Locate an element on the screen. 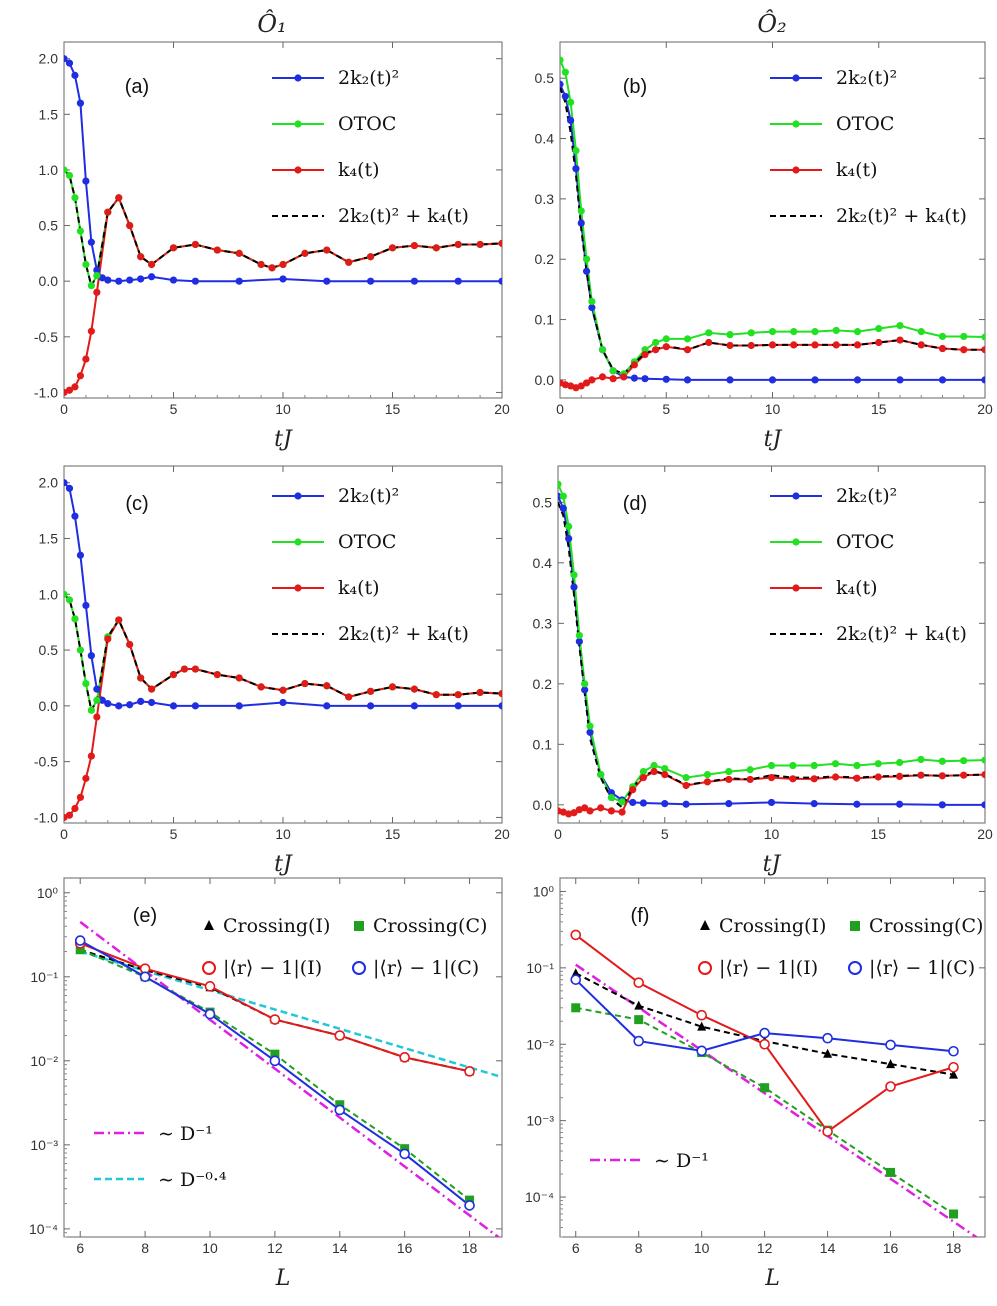 Image resolution: width=997 pixels, height=1306 pixels. plot-frame is located at coordinates (772, 1057).